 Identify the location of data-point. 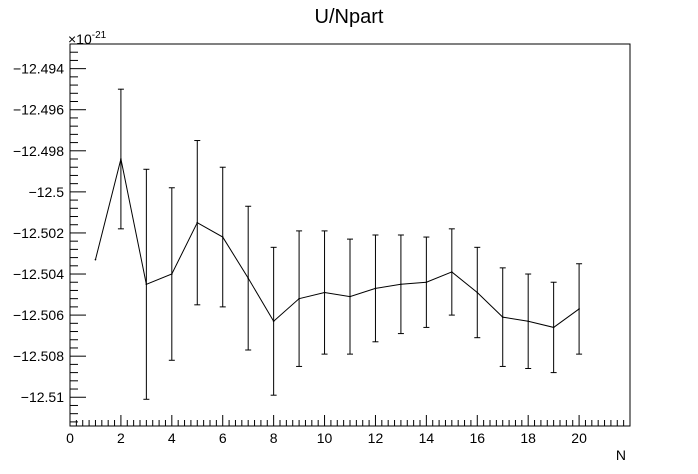
(95, 259).